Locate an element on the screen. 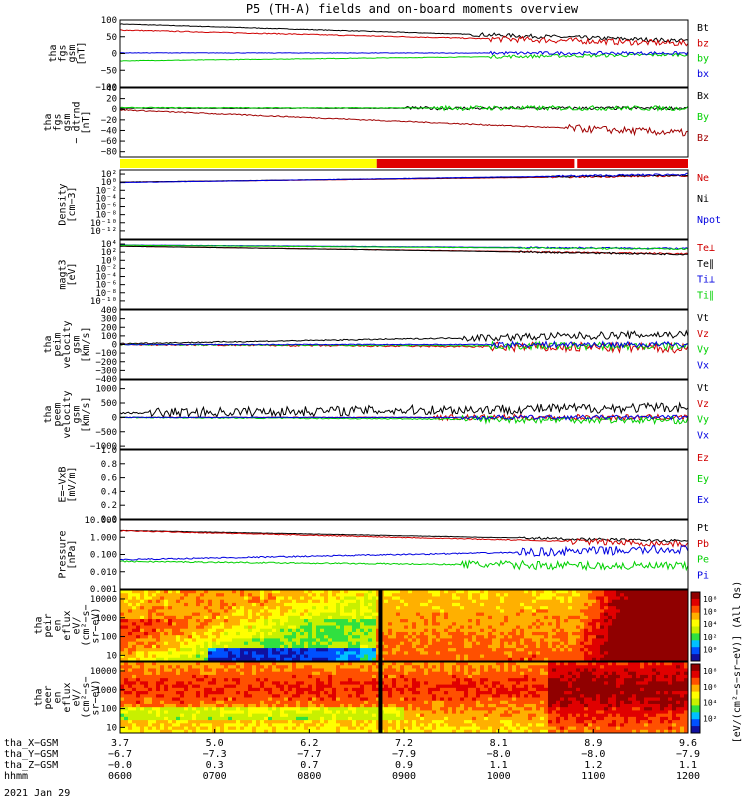  ytick-label: 0.0 is located at coordinates (109, 520).